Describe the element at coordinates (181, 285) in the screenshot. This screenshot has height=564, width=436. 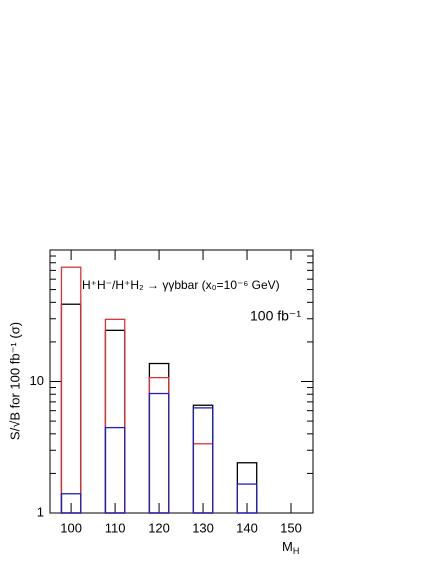
I see `annotation: H⁺H⁻/H⁺H₂ → γγbbar (x₀=10⁻⁶ GeV)` at that location.